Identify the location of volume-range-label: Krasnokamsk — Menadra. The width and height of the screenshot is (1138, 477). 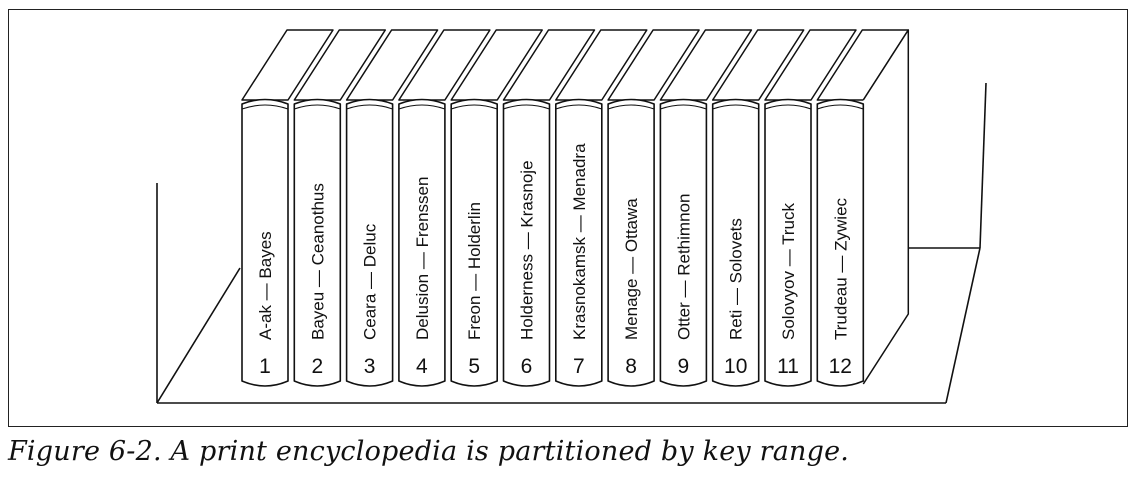
(579, 241).